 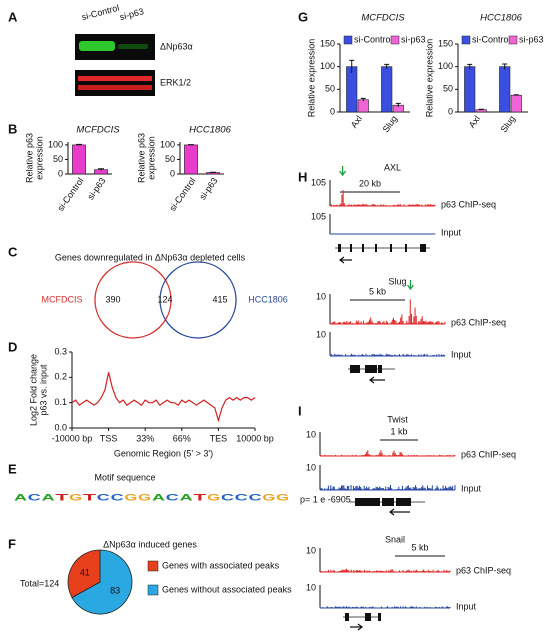 What do you see at coordinates (219, 299) in the screenshot?
I see `venn-count: 415` at bounding box center [219, 299].